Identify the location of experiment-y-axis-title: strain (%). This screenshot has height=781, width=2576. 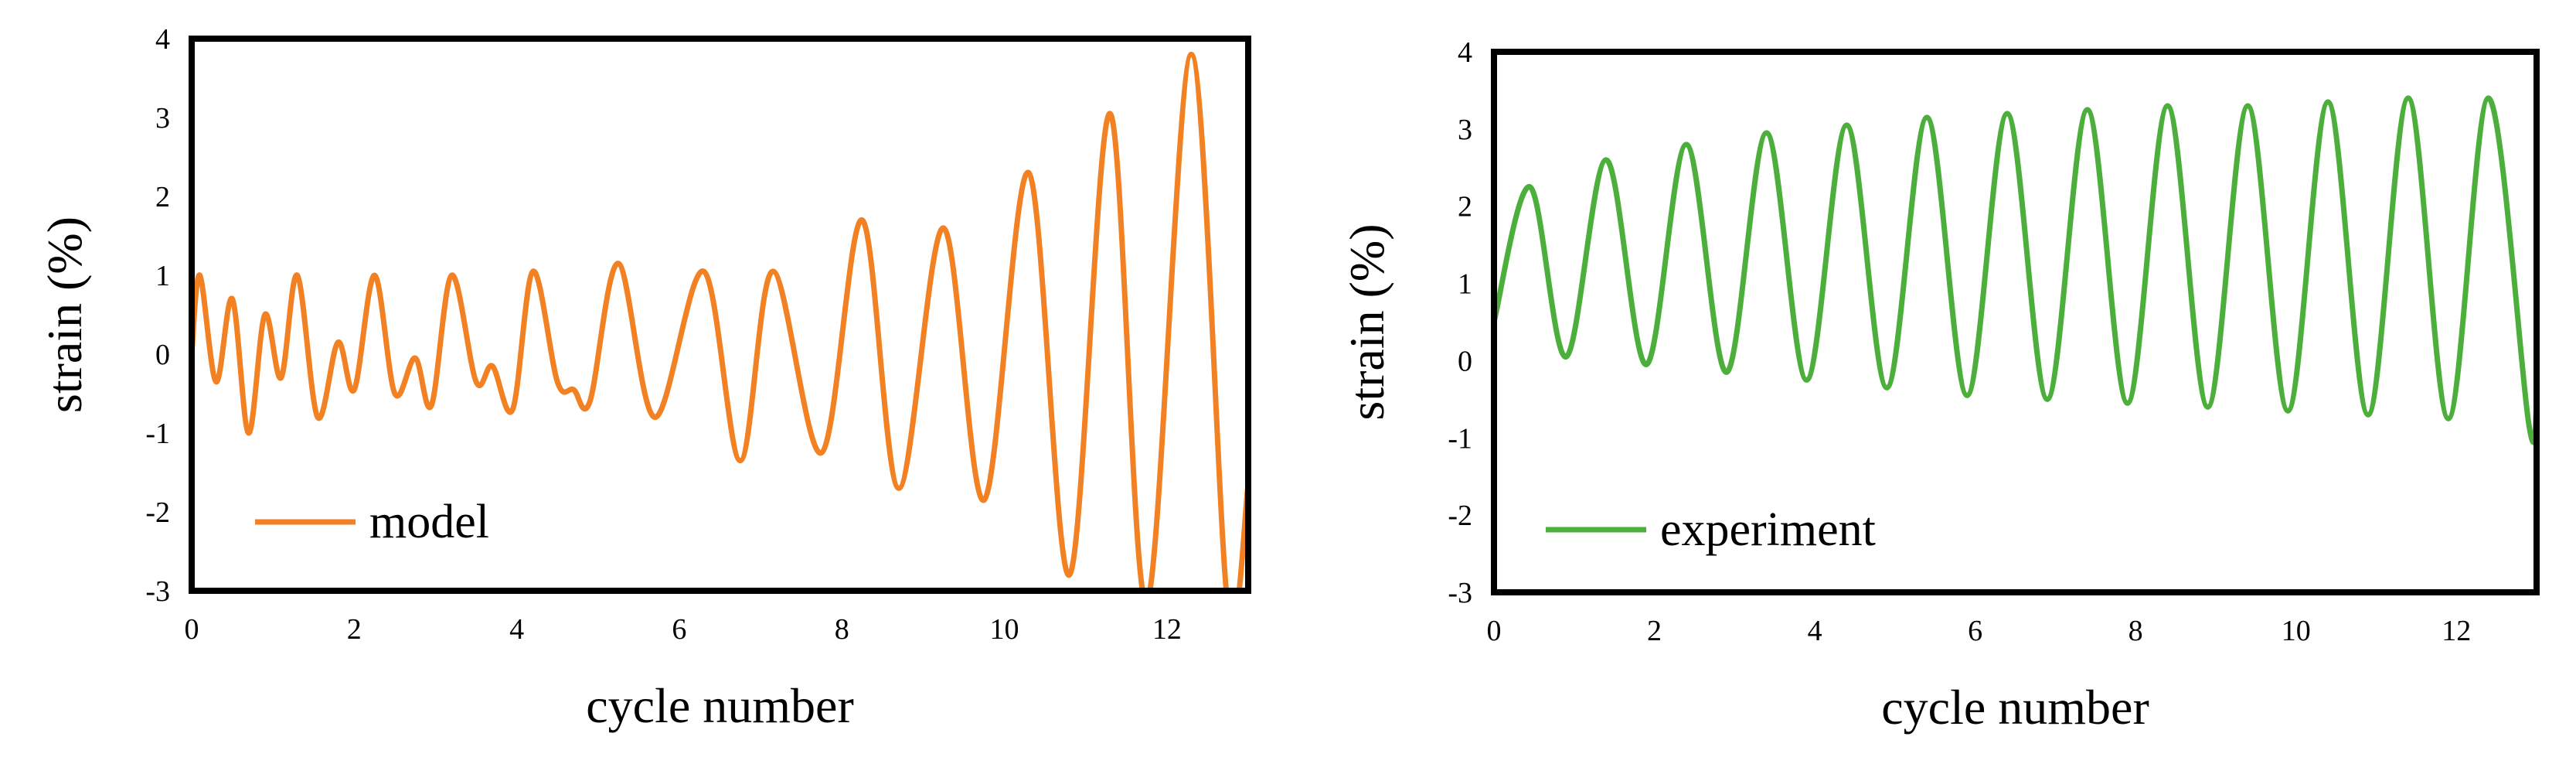
(1366, 321).